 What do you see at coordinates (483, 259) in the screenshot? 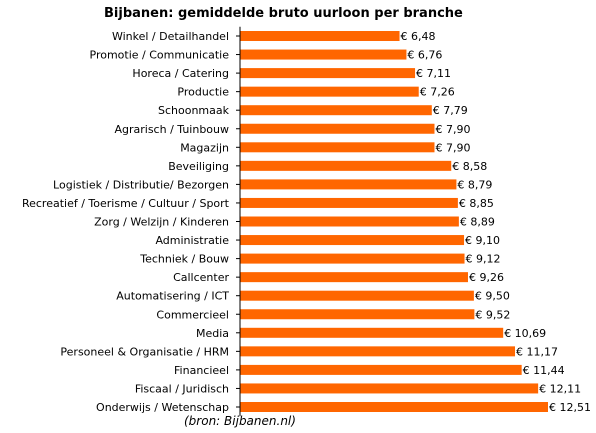
I see `value-label: € 9,12` at bounding box center [483, 259].